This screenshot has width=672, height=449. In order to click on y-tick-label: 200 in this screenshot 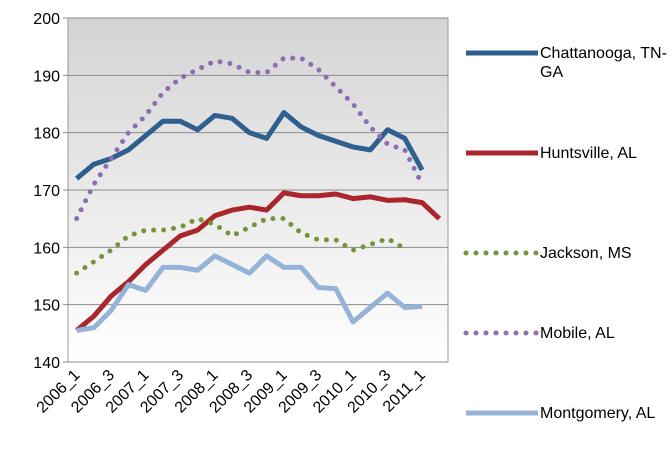, I will do `click(46, 19)`.